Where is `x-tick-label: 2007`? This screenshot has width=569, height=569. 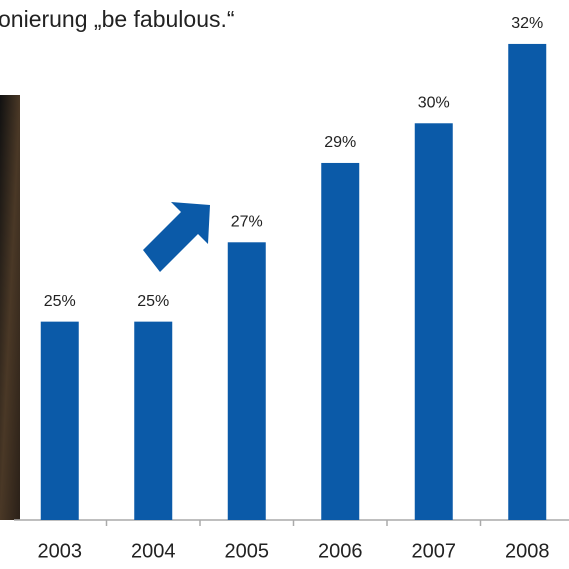
x-tick-label: 2007 is located at coordinates (434, 551).